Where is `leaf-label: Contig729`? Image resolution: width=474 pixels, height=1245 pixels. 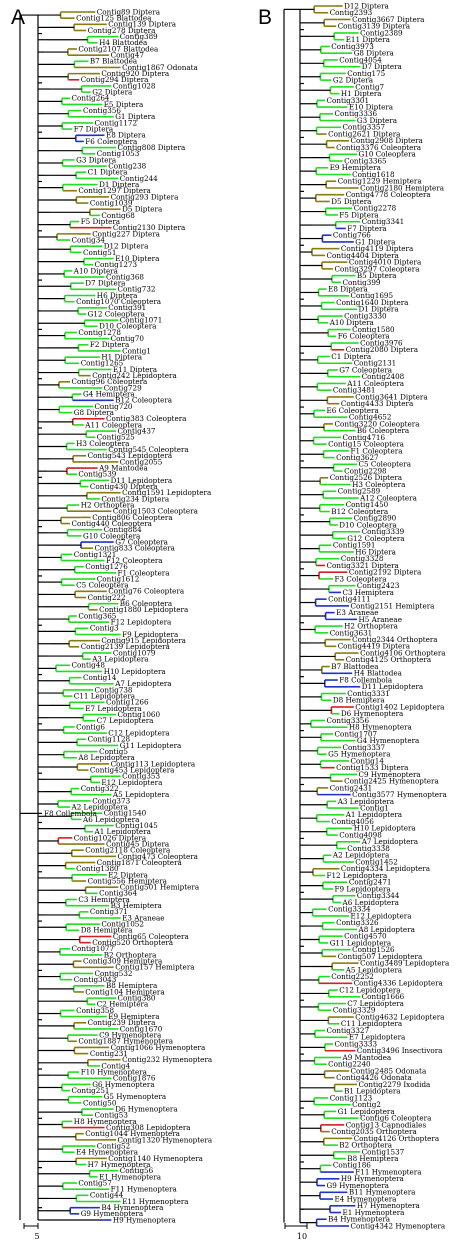 leaf-label: Contig729 is located at coordinates (123, 387).